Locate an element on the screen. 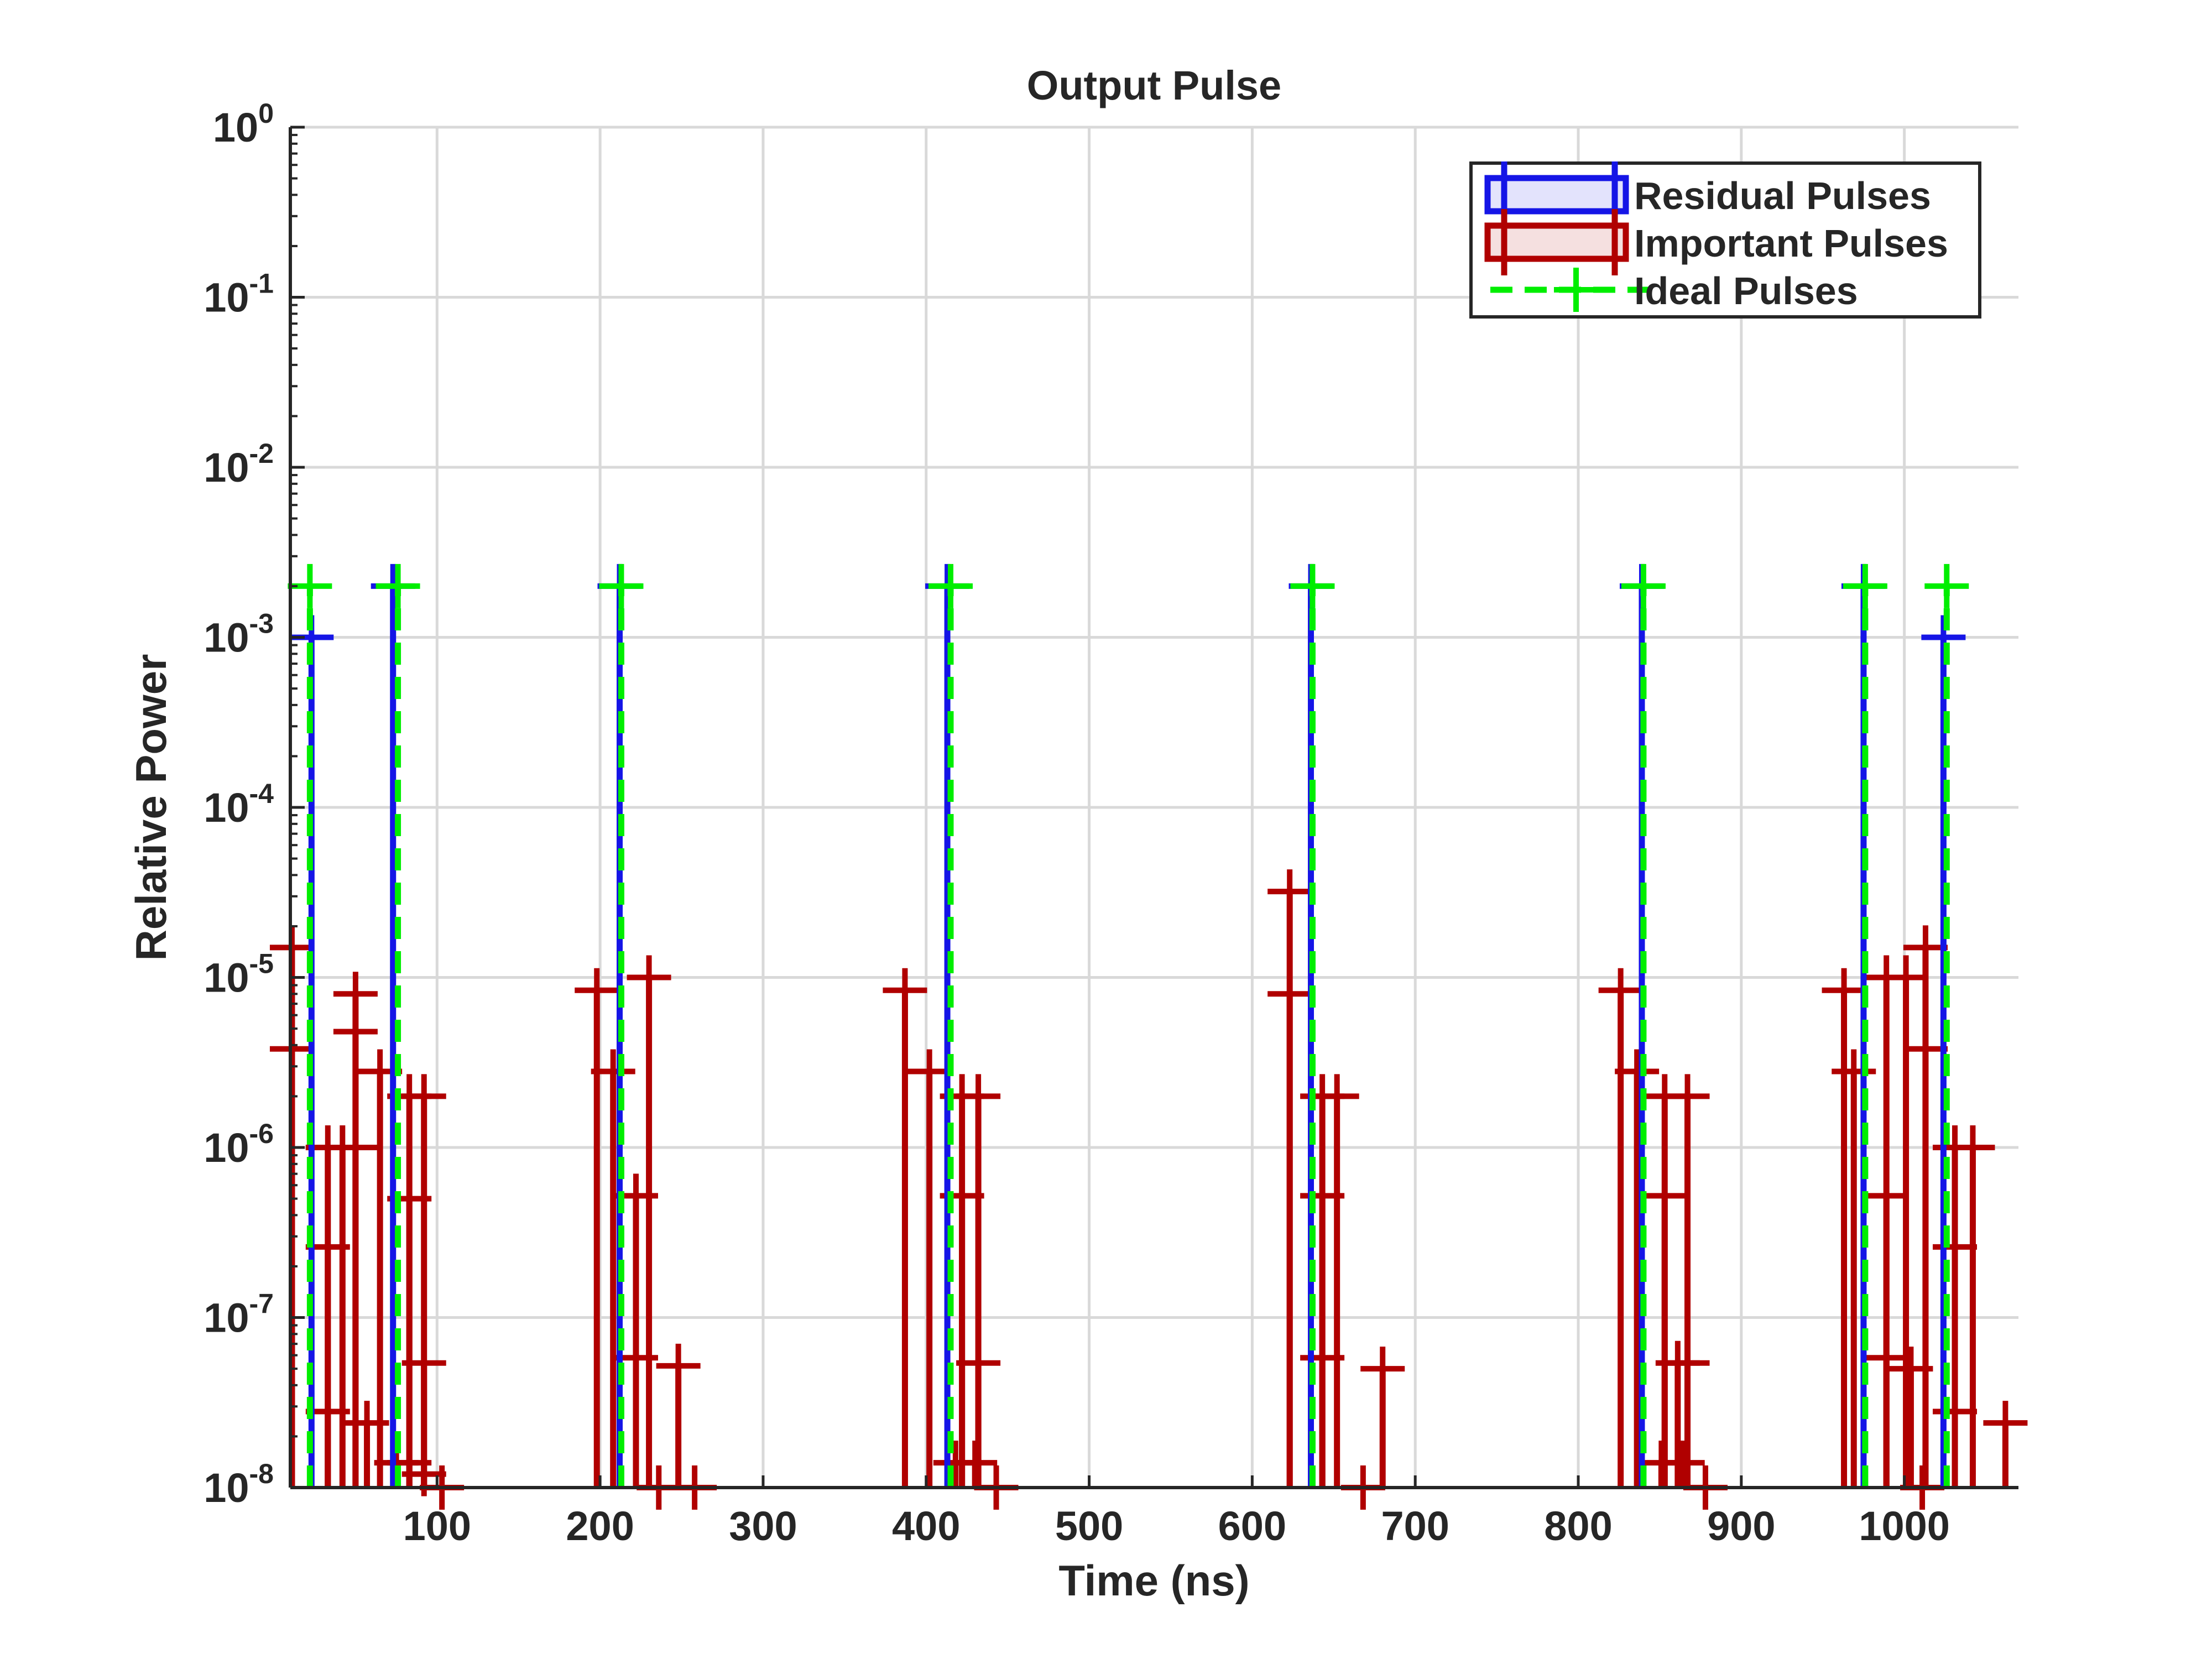  legend-entry-ideal-pulses: Ideal Pulses is located at coordinates (1674, 290).